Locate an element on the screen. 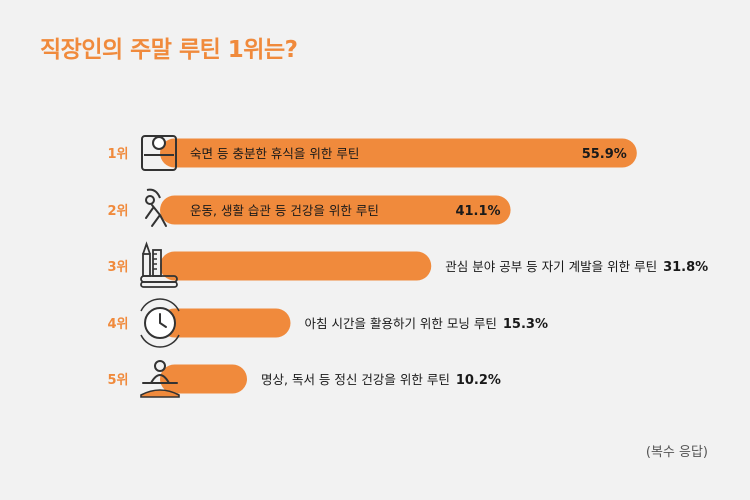  category-label-3: 관심 분야 공부 등 자기 계발을 위한 루틴 is located at coordinates (551, 266).